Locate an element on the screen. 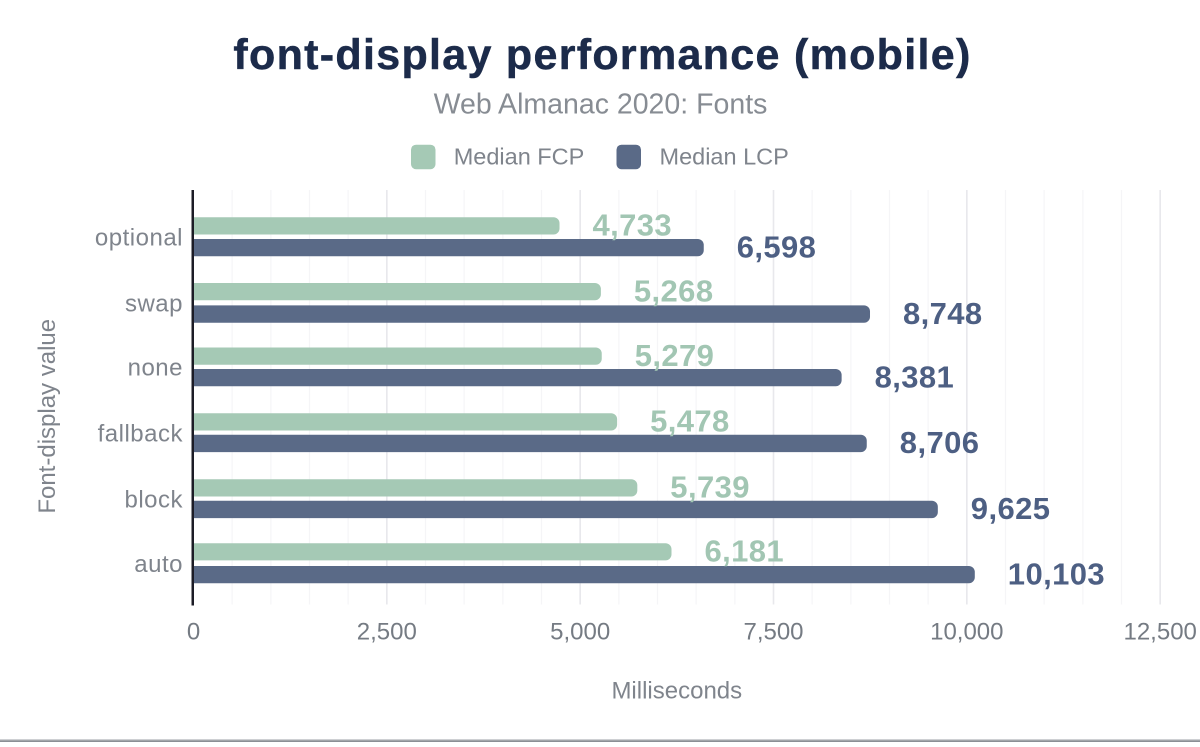 This screenshot has height=747, width=1200. svg-text: 0 is located at coordinates (193, 631).